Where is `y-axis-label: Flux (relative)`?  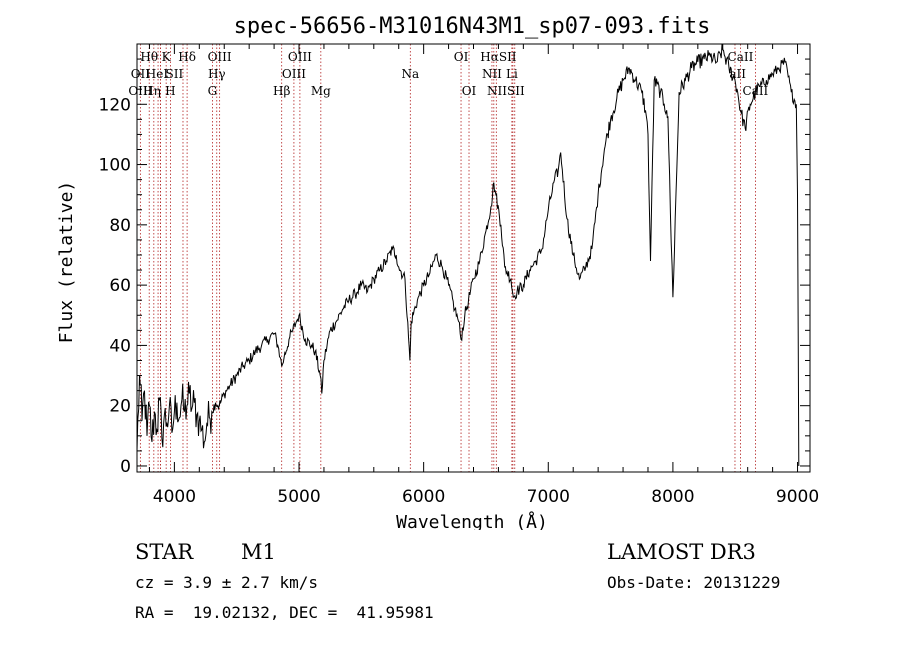 y-axis-label: Flux (relative) is located at coordinates (66, 262).